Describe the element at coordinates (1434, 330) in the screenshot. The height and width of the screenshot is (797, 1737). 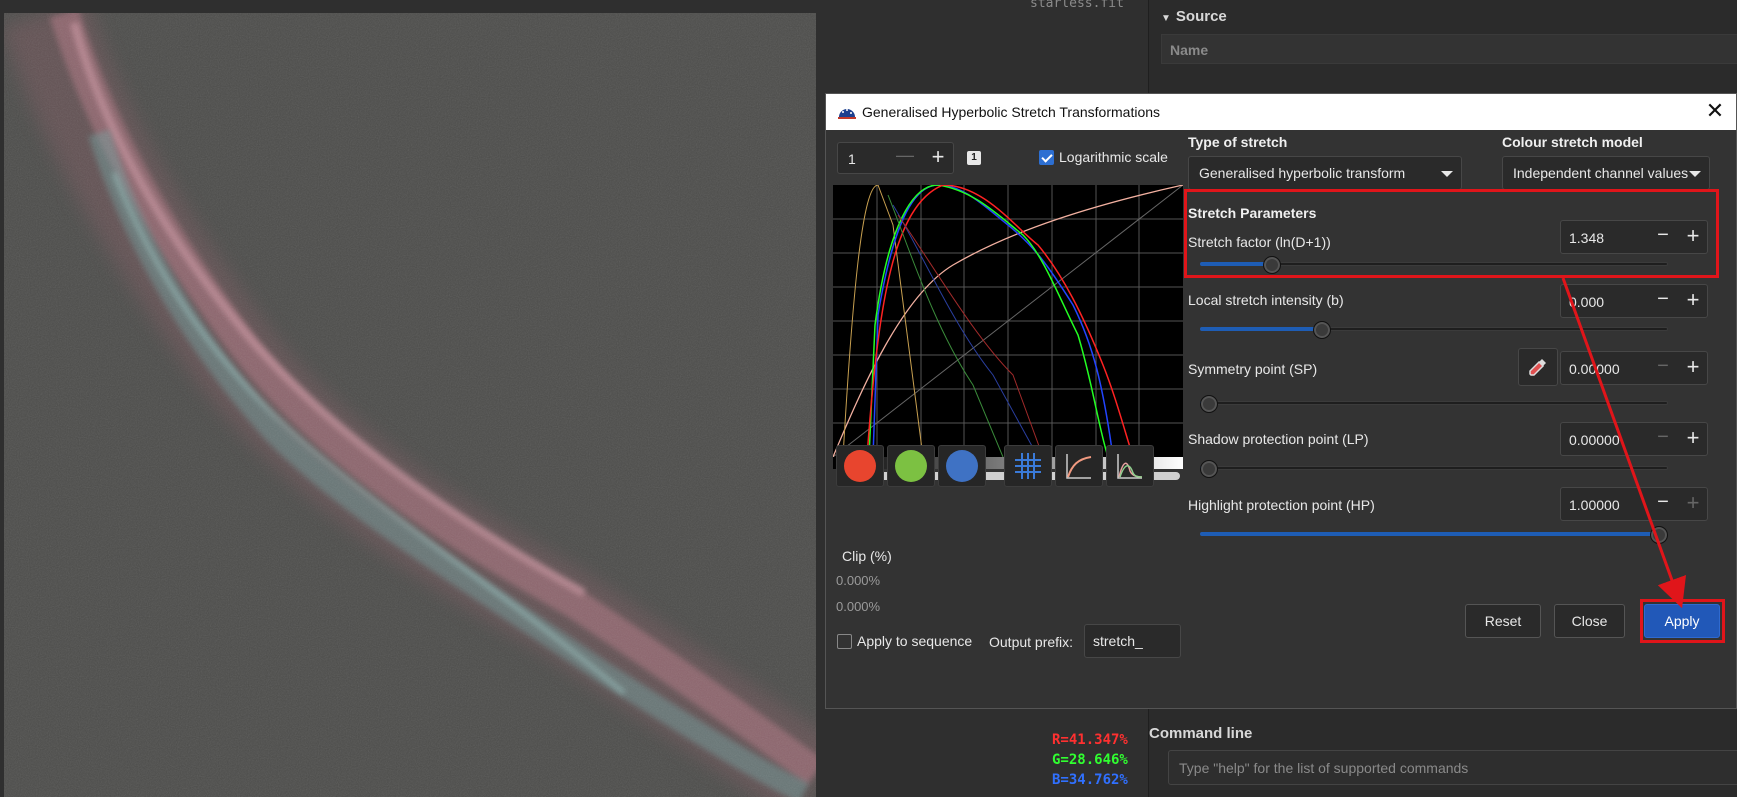
I see `local-stretch-intensity-slider` at that location.